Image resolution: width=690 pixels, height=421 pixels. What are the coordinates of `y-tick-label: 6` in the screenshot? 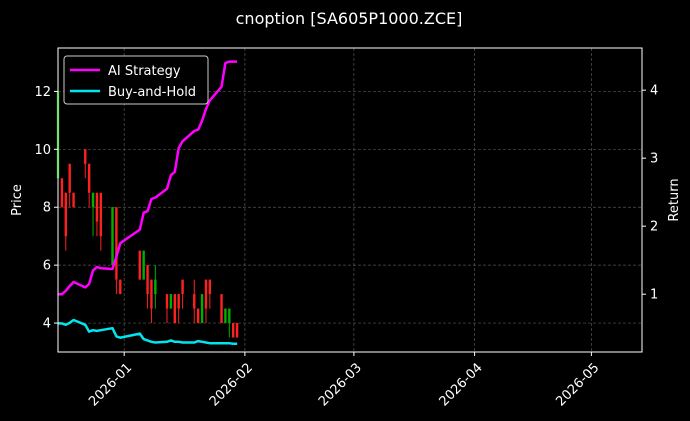 It's located at (47, 266).